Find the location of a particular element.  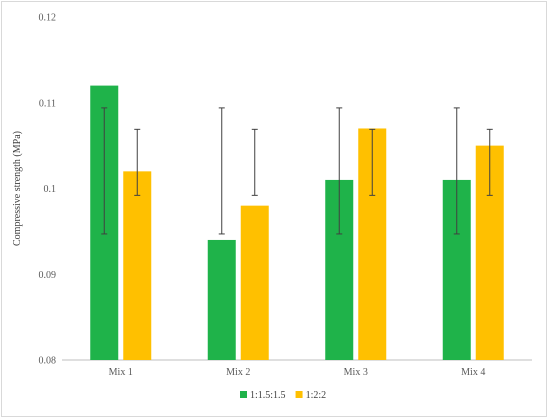

y-axis-ticks: 0.08 0.09 0.1 0.11 0.12 is located at coordinates (48, 190).